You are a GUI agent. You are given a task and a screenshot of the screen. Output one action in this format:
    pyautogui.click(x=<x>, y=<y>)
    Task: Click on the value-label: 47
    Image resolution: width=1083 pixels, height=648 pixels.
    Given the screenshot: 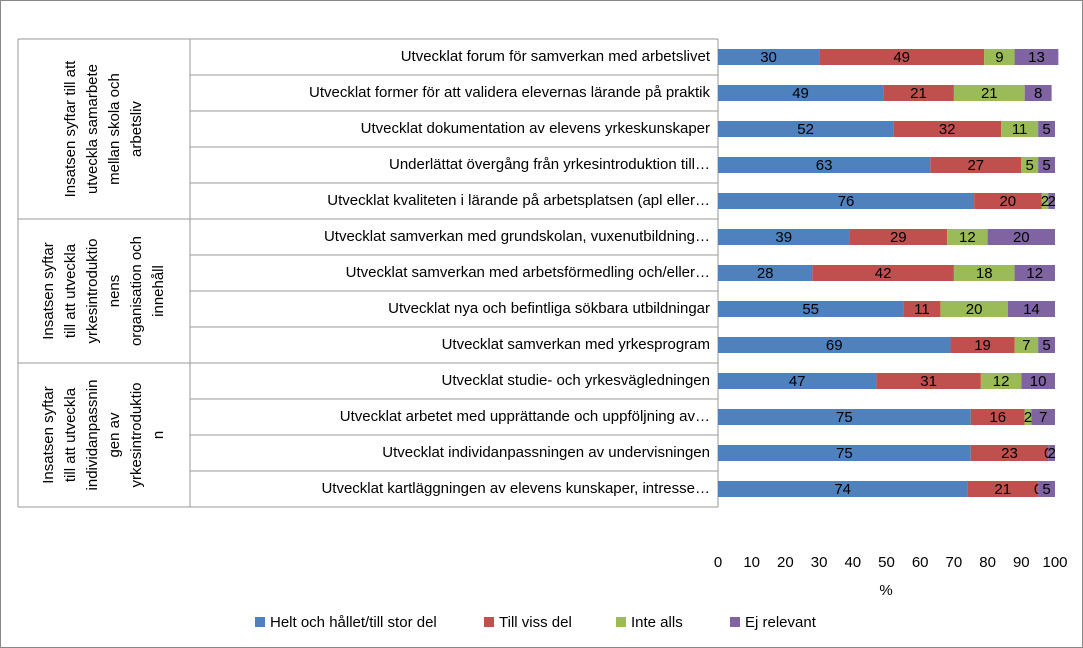 What is the action you would take?
    pyautogui.click(x=797, y=381)
    